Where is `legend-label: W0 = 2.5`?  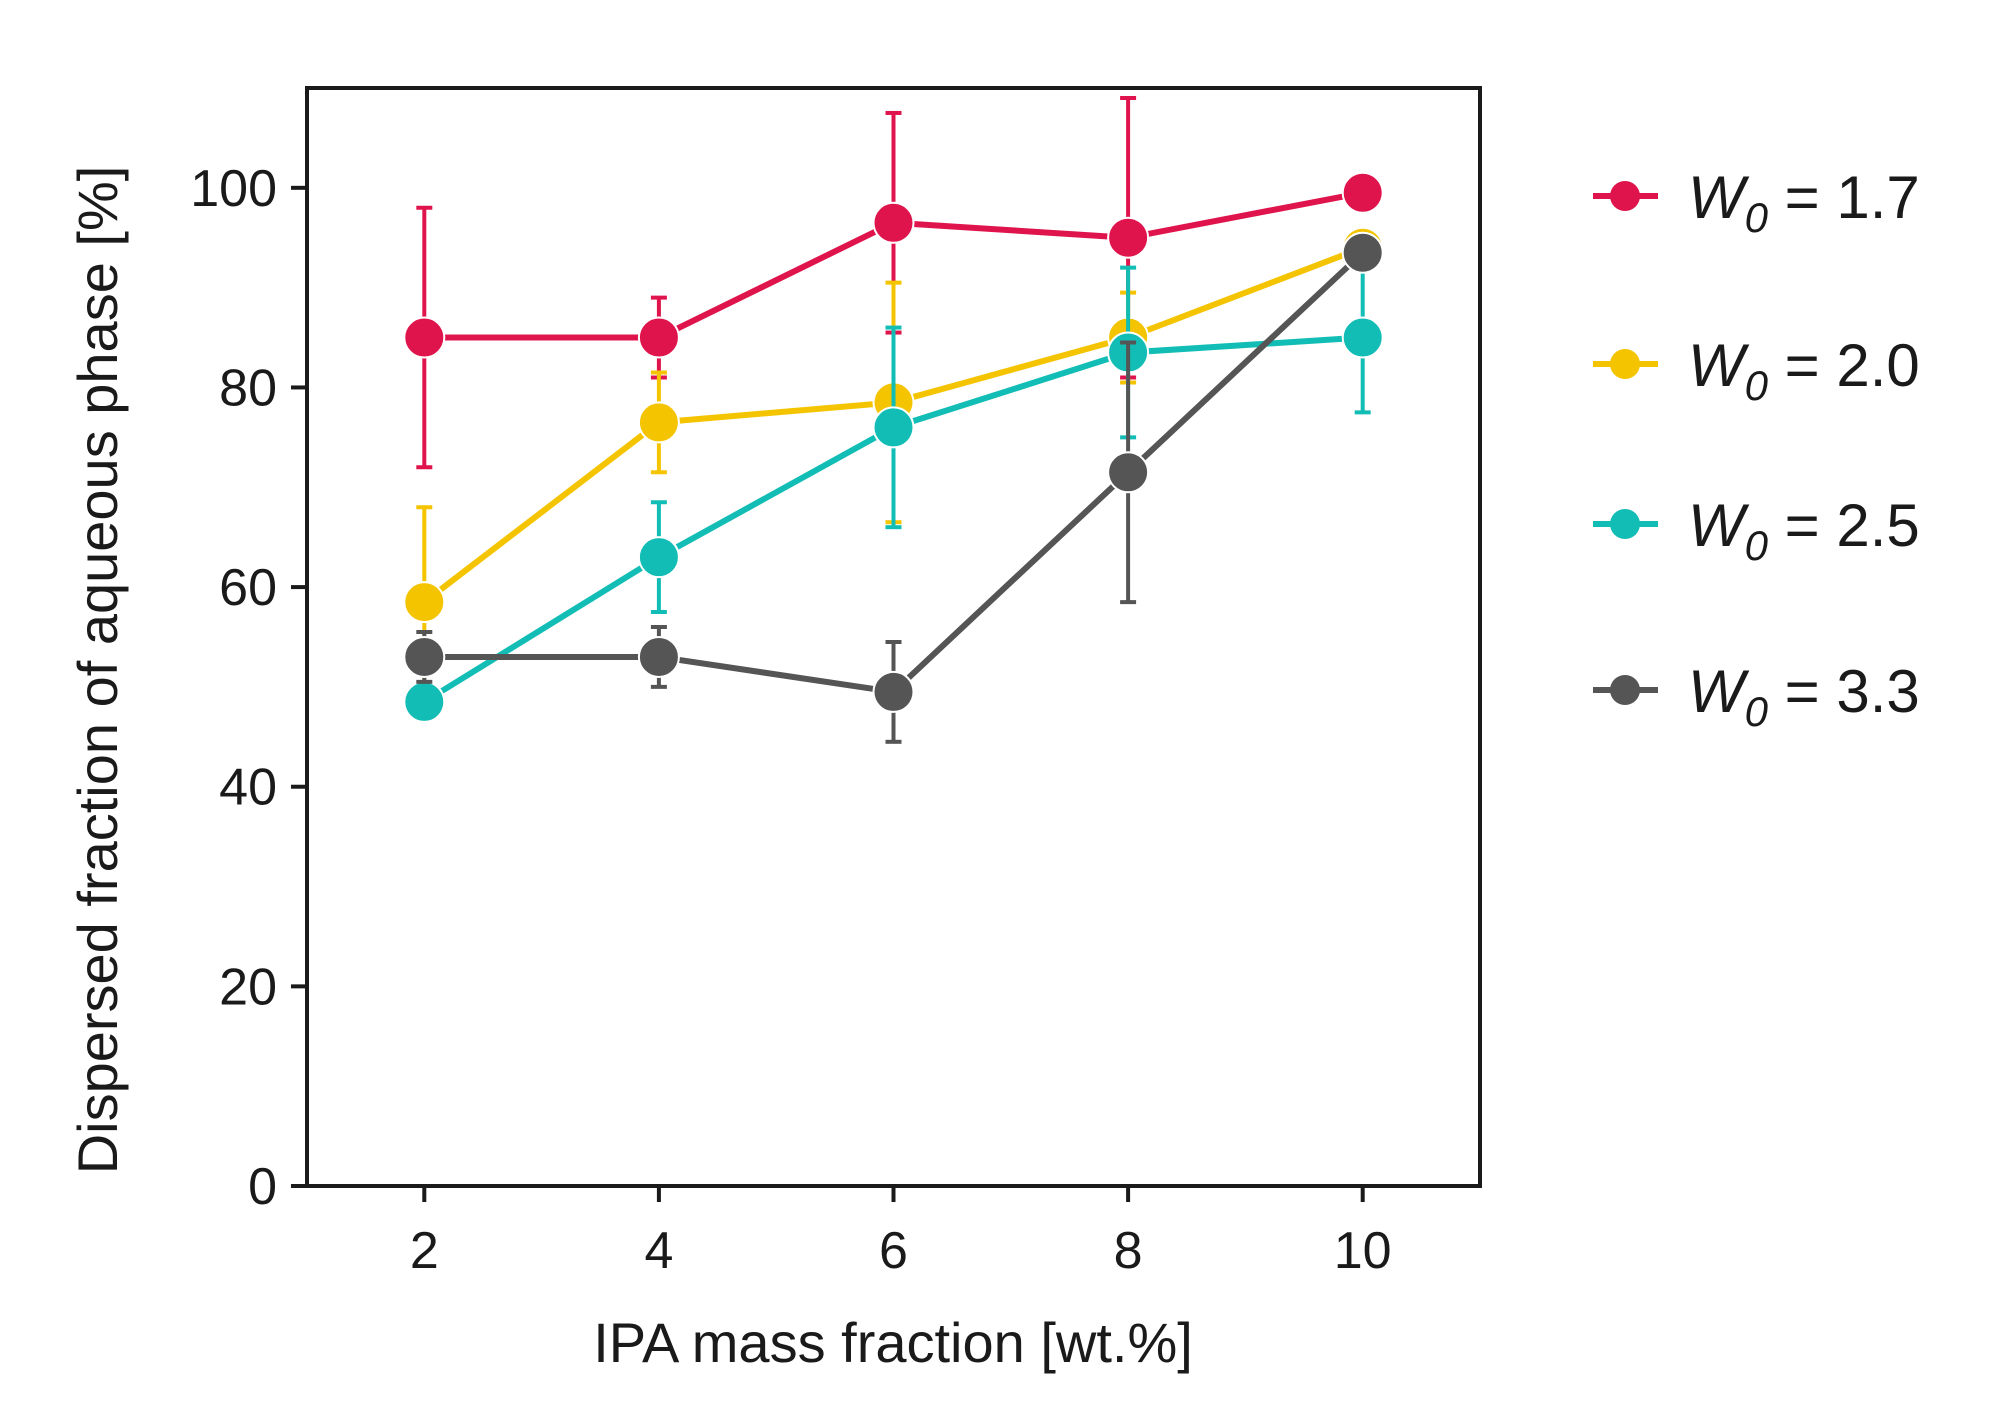 legend-label: W0 = 2.5 is located at coordinates (1804, 530).